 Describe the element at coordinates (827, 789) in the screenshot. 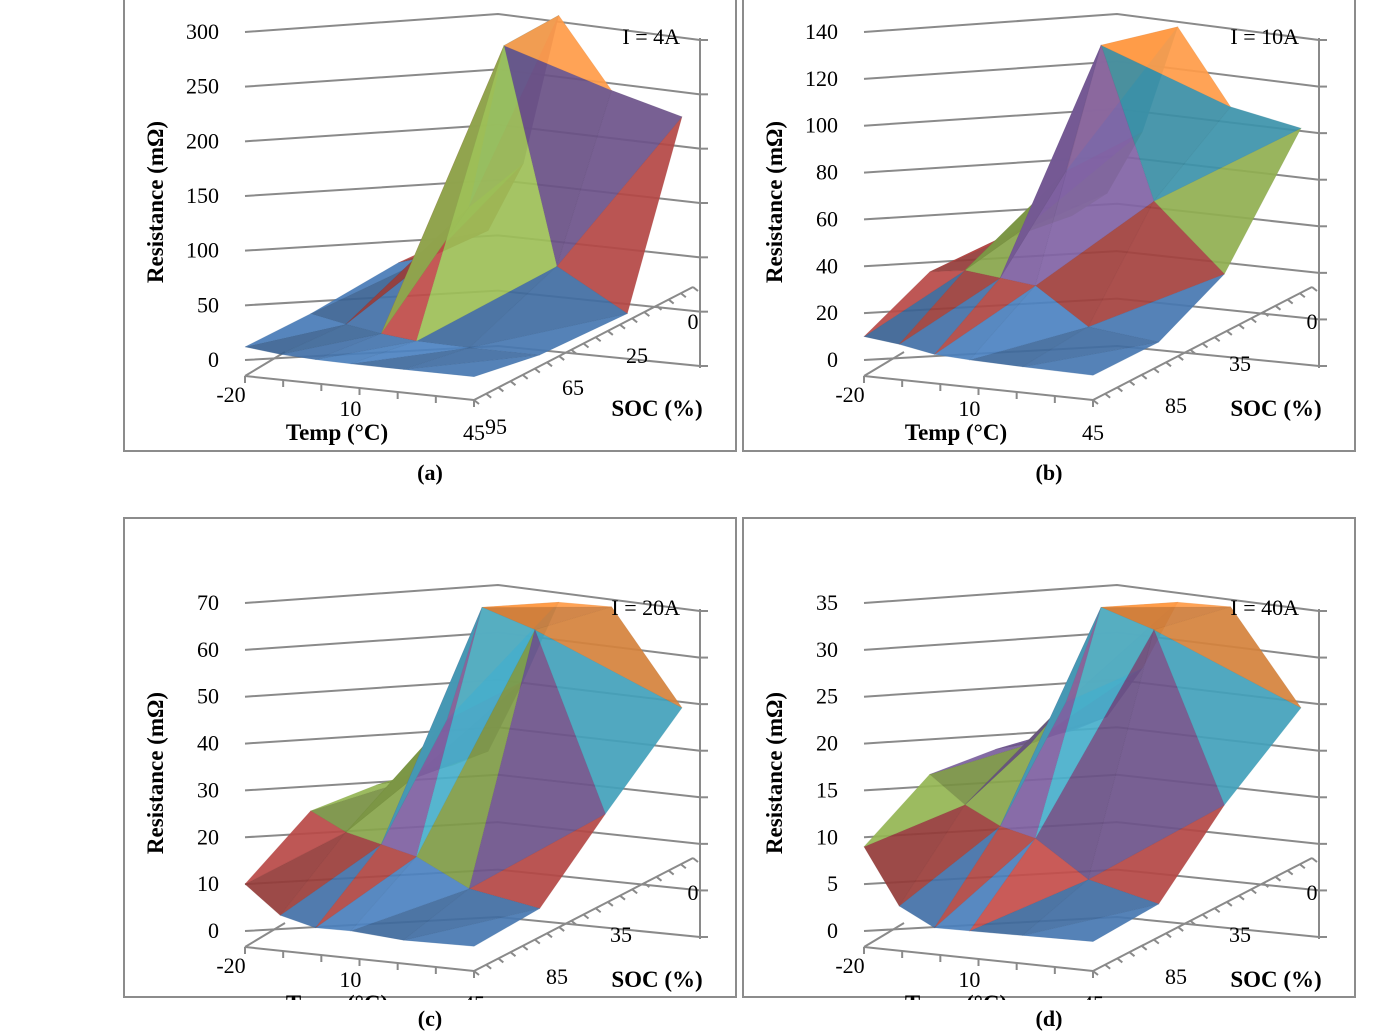

I see `z-tick-label: 15` at that location.